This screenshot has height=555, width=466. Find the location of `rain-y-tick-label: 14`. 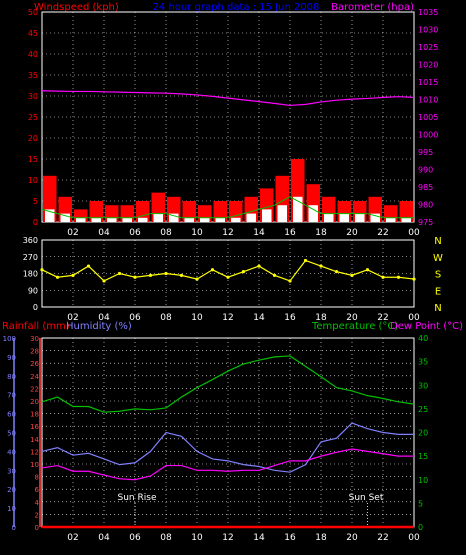

rain-y-tick-label: 14 is located at coordinates (34, 440).